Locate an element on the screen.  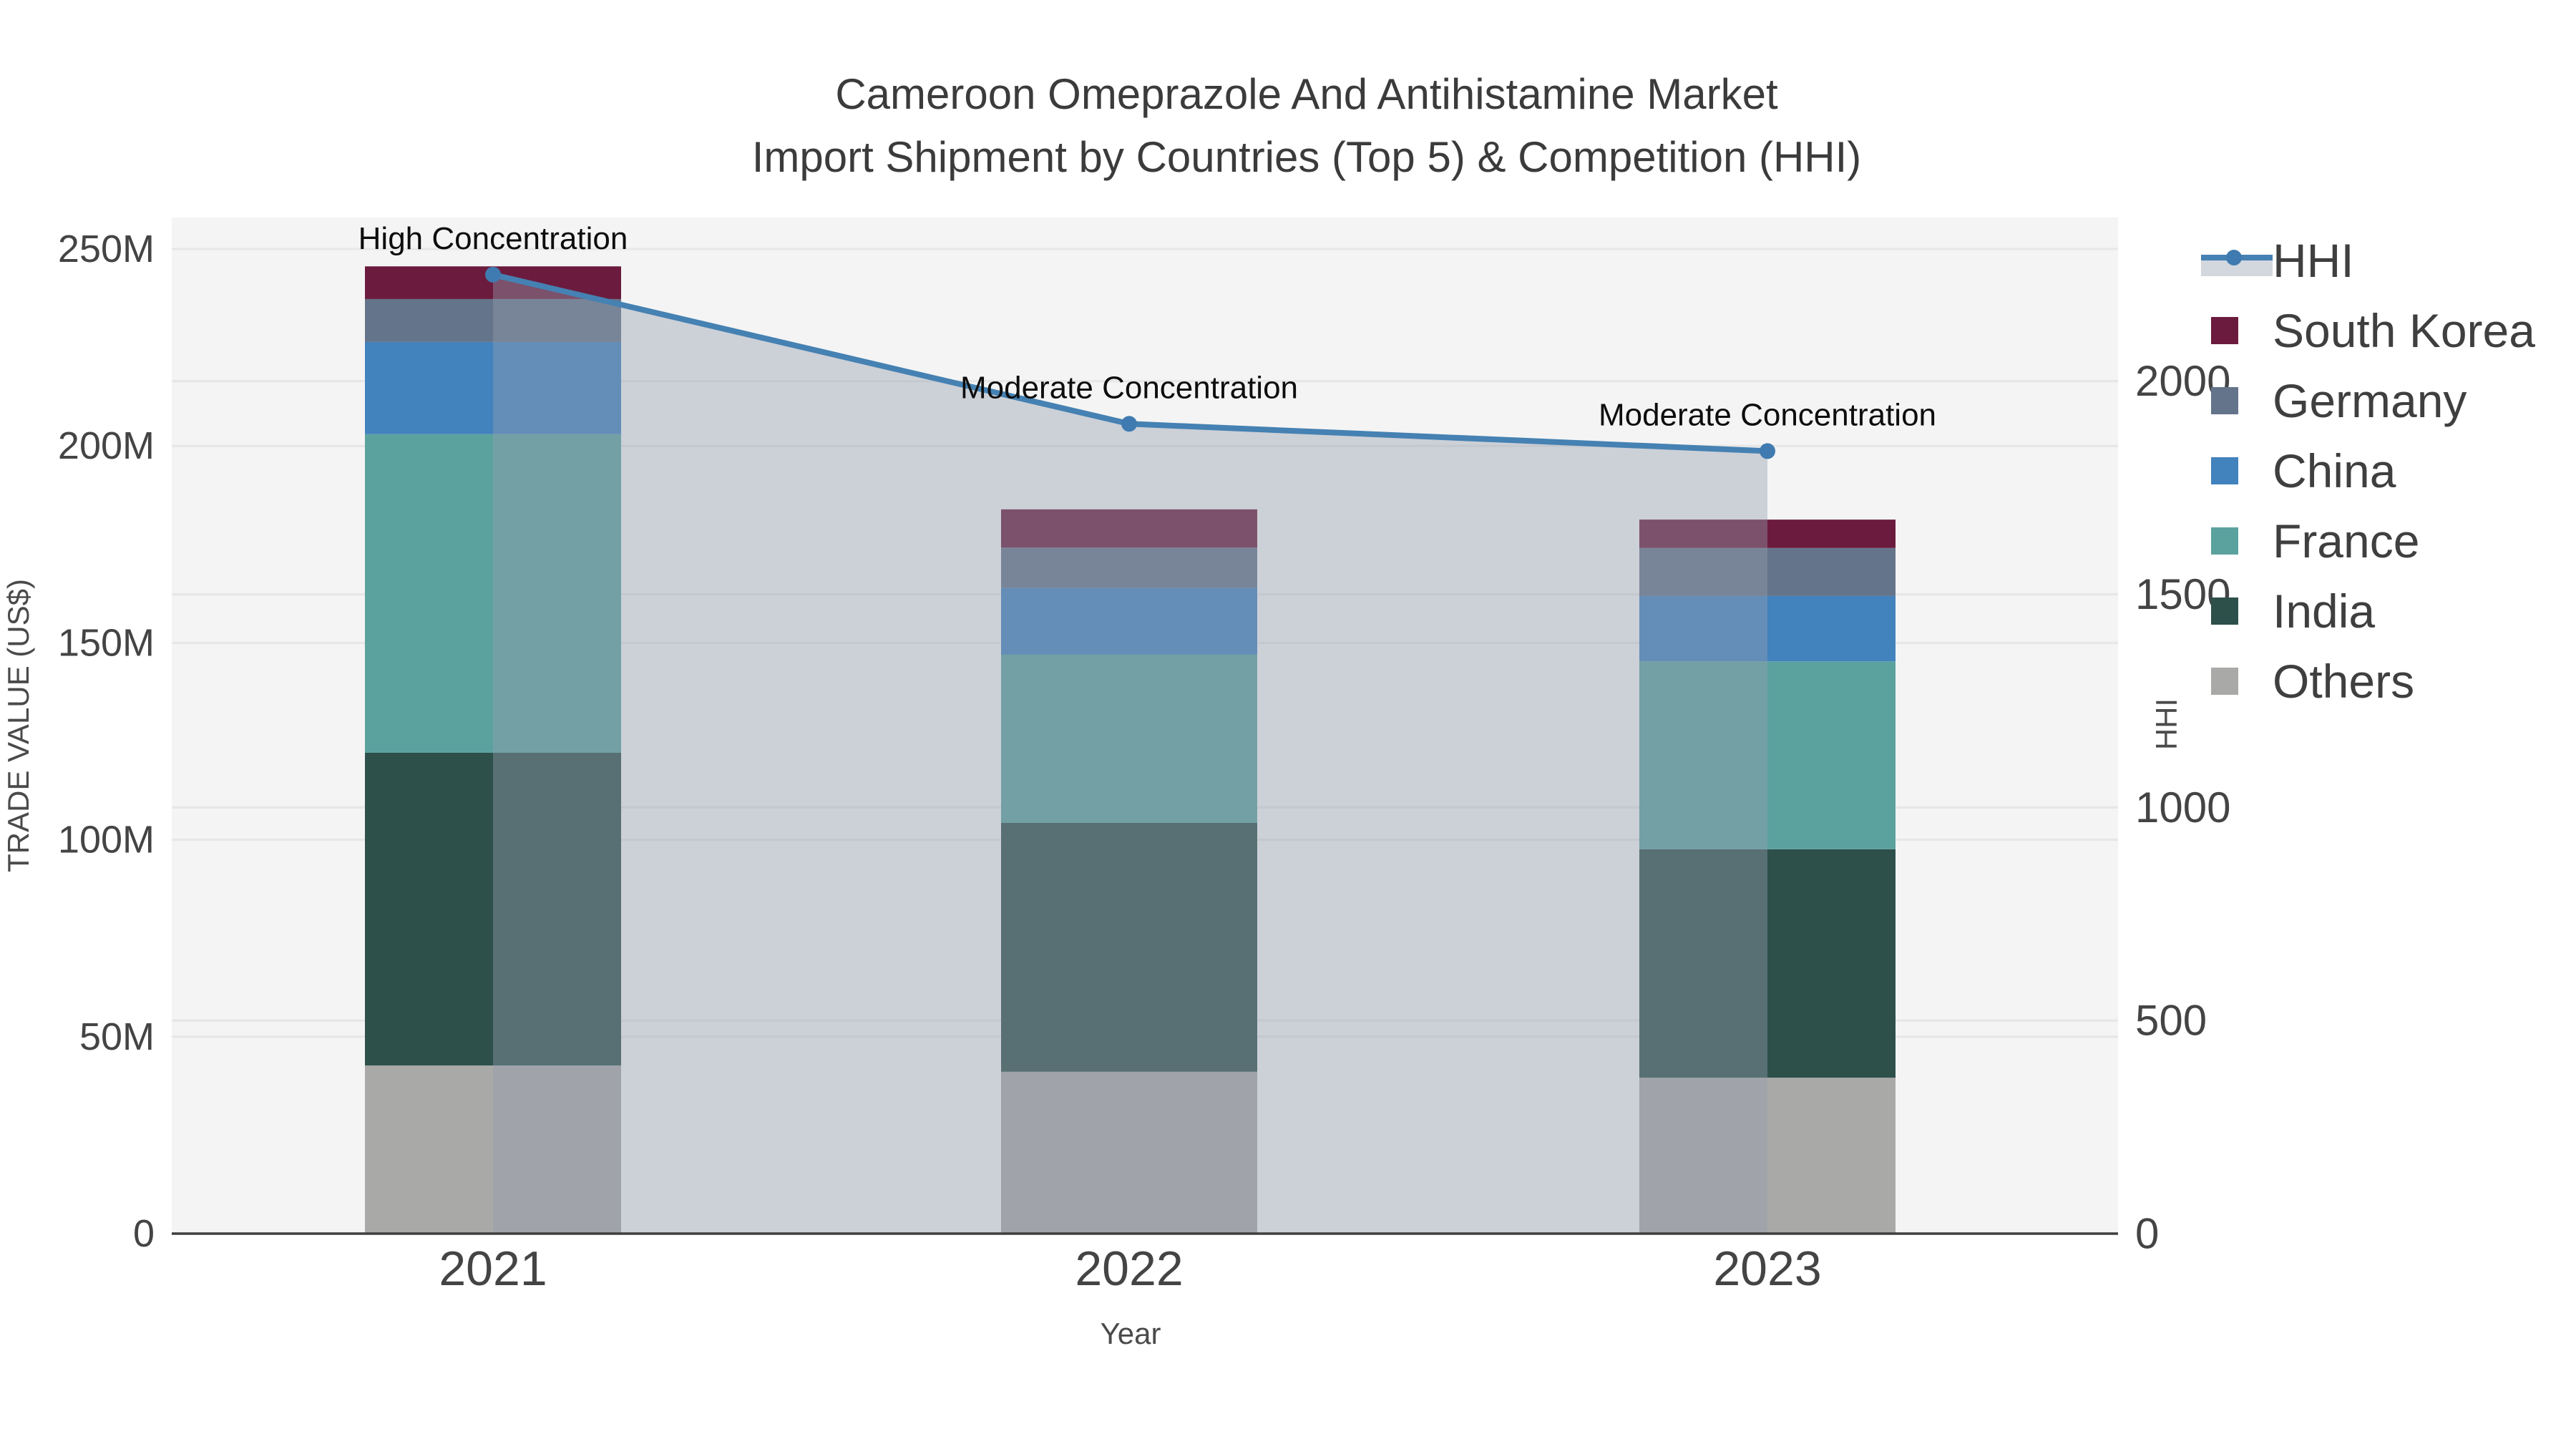
annotation-2023: Moderate Concentration is located at coordinates (1767, 414).